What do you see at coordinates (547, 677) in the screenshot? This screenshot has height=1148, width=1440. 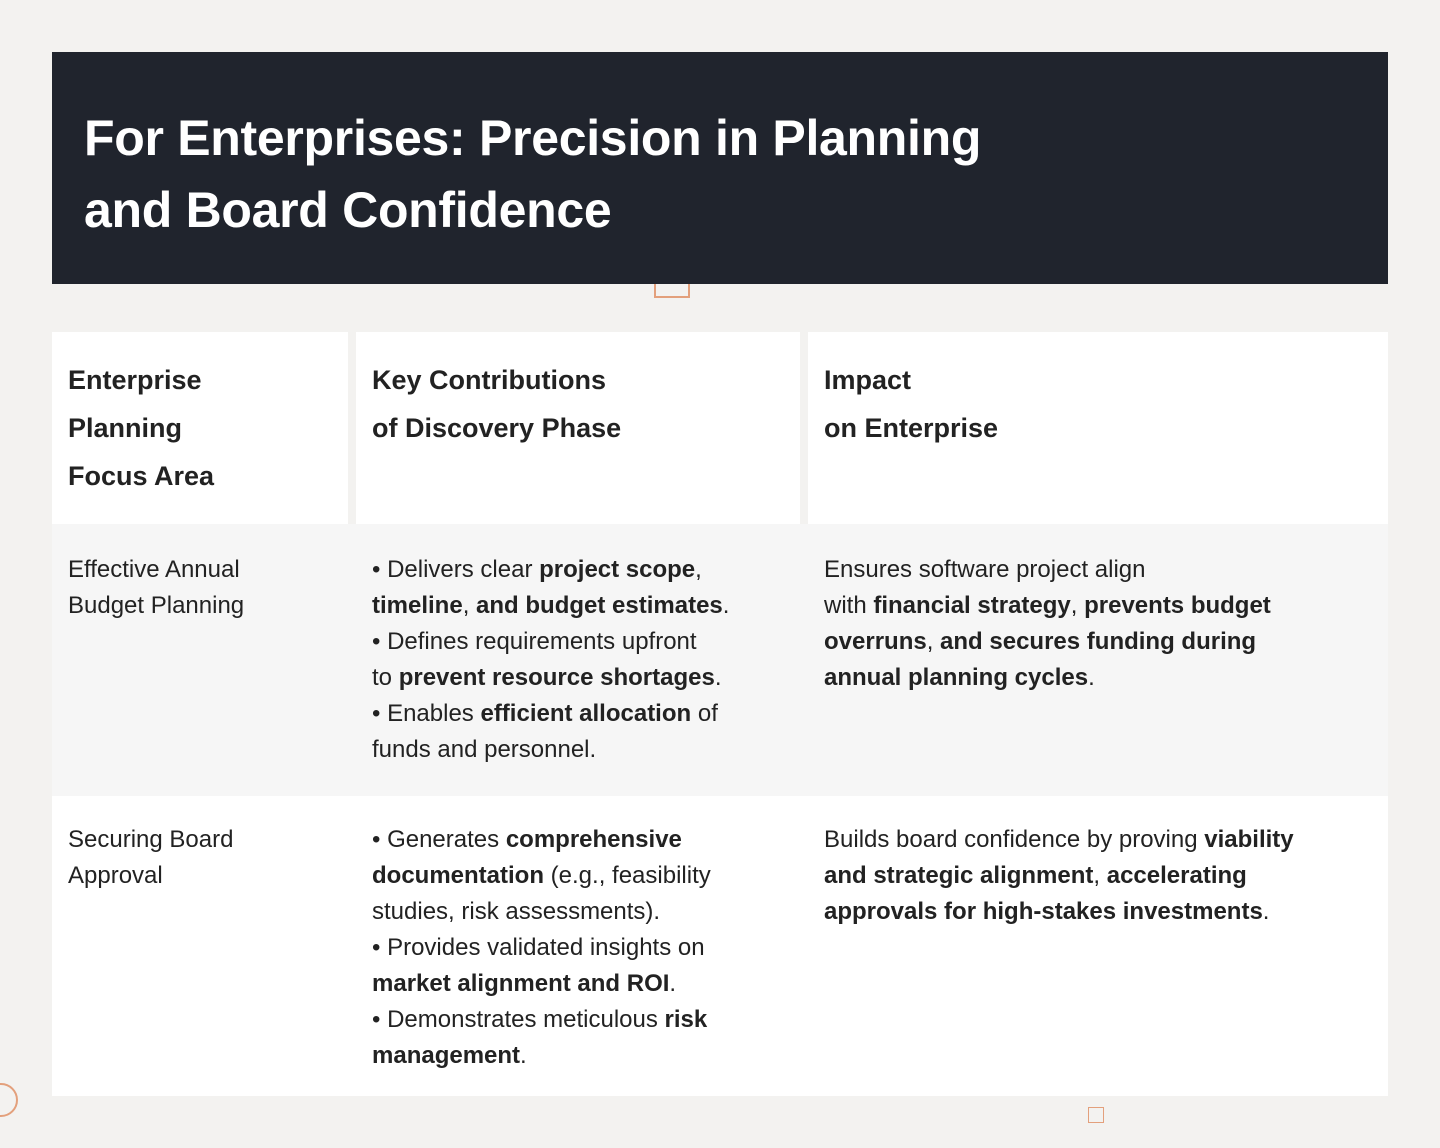 I see `text-line: to prevent resource shortages.` at bounding box center [547, 677].